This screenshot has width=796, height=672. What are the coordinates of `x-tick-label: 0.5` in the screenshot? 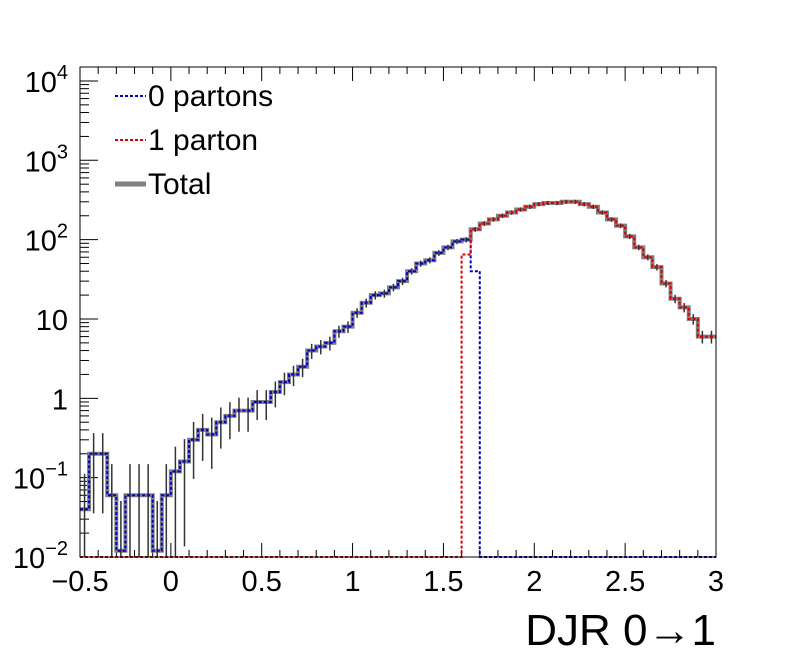 It's located at (262, 582).